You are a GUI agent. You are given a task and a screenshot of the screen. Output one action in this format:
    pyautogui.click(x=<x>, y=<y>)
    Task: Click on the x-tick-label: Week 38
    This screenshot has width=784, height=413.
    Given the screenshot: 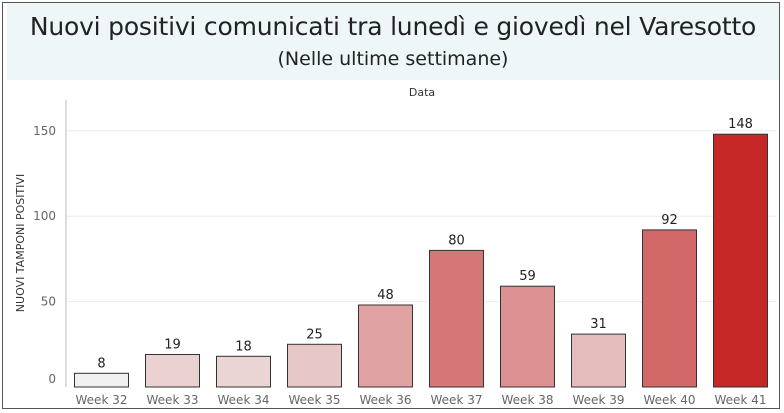 What is the action you would take?
    pyautogui.click(x=528, y=400)
    